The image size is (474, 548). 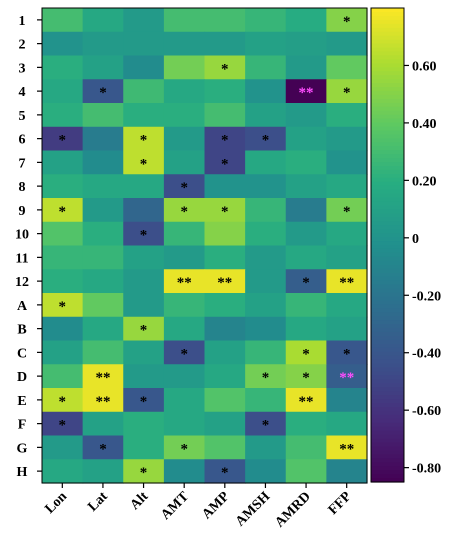 What do you see at coordinates (22, 140) in the screenshot?
I see `row-label: 6` at bounding box center [22, 140].